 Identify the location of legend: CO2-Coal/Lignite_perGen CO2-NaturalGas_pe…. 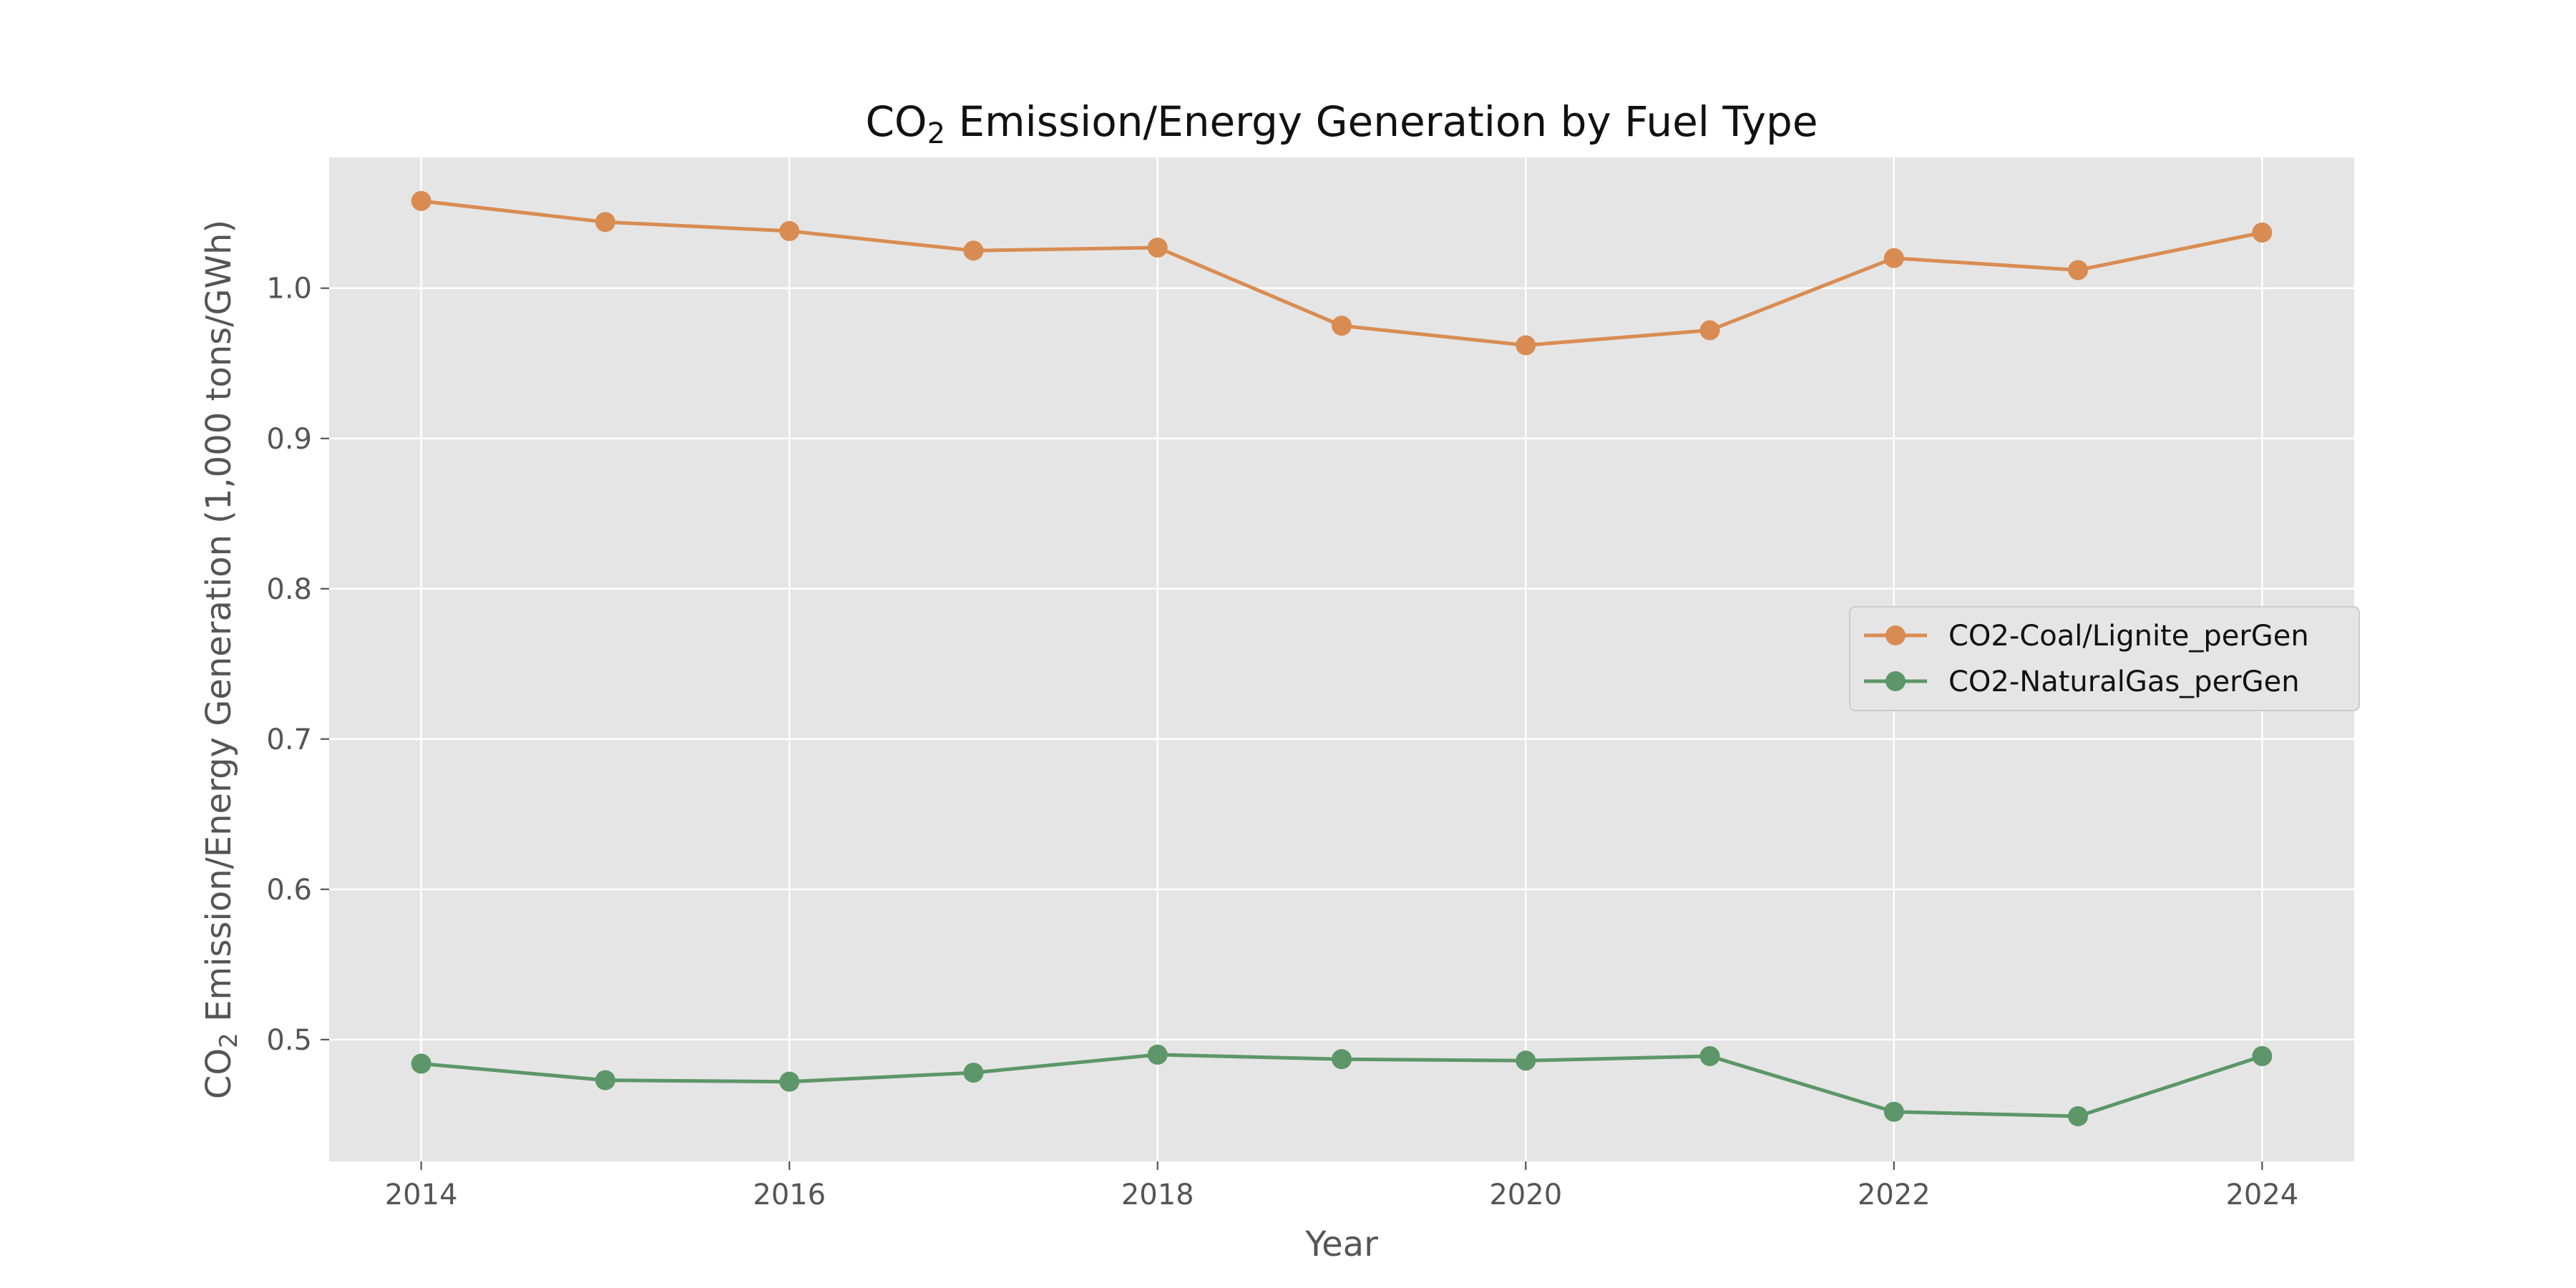
(2104, 658).